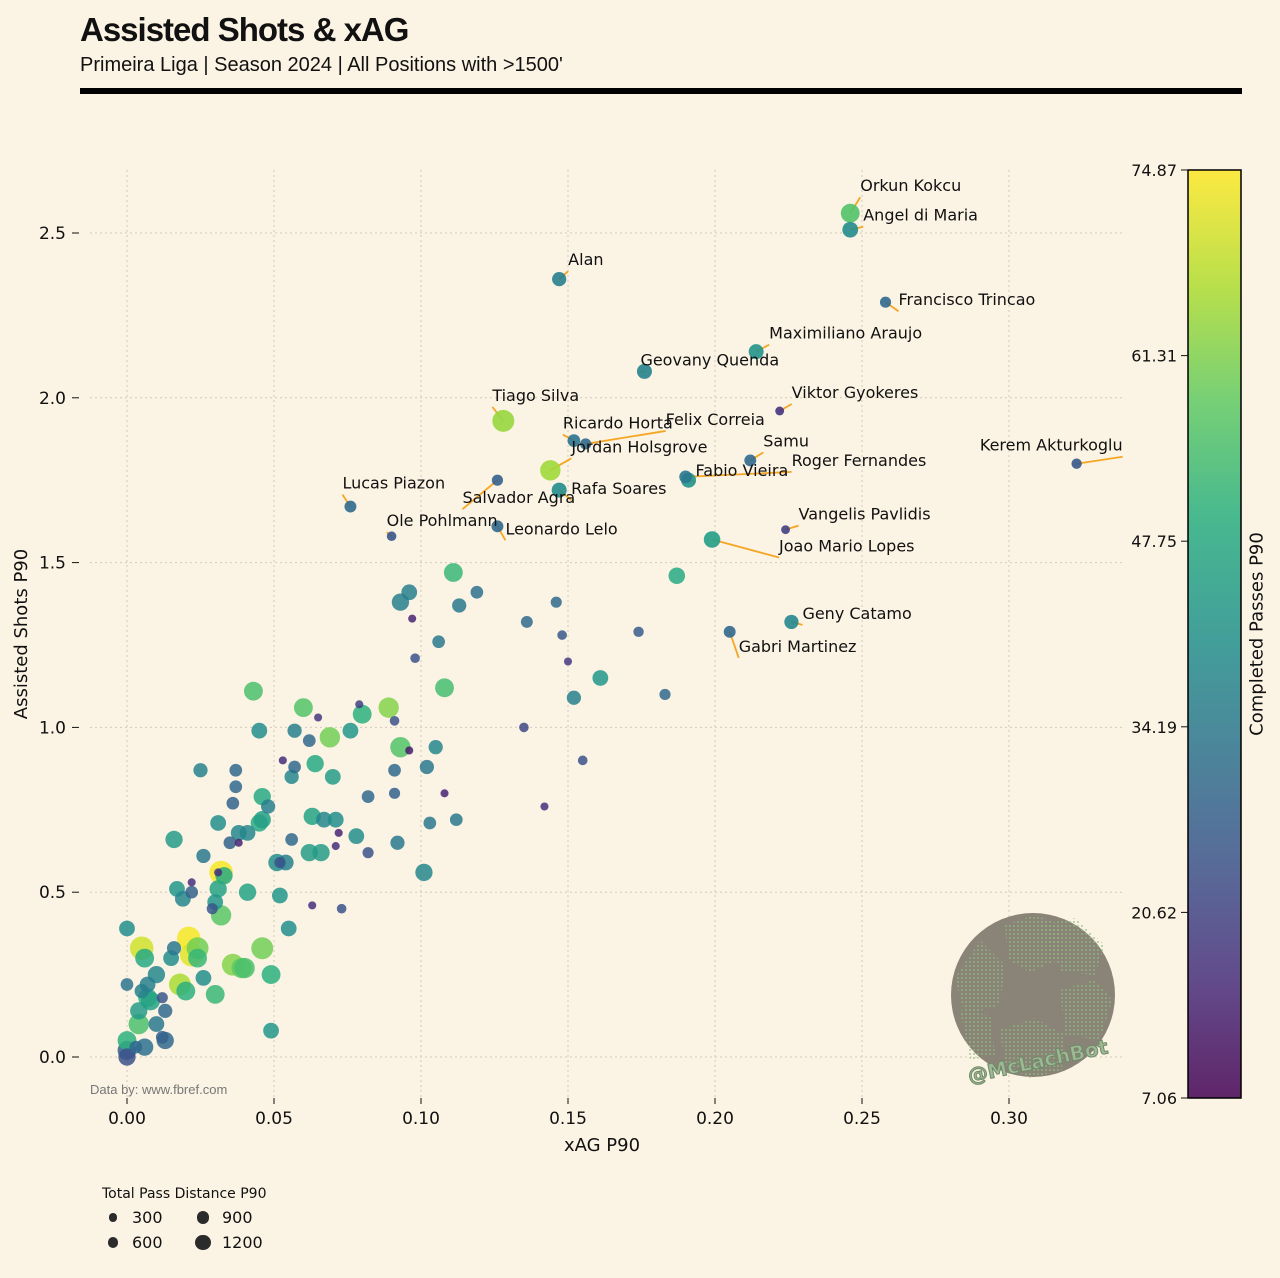 The image size is (1280, 1278). Describe the element at coordinates (967, 299) in the screenshot. I see `point-label: Francisco Trincao` at that location.